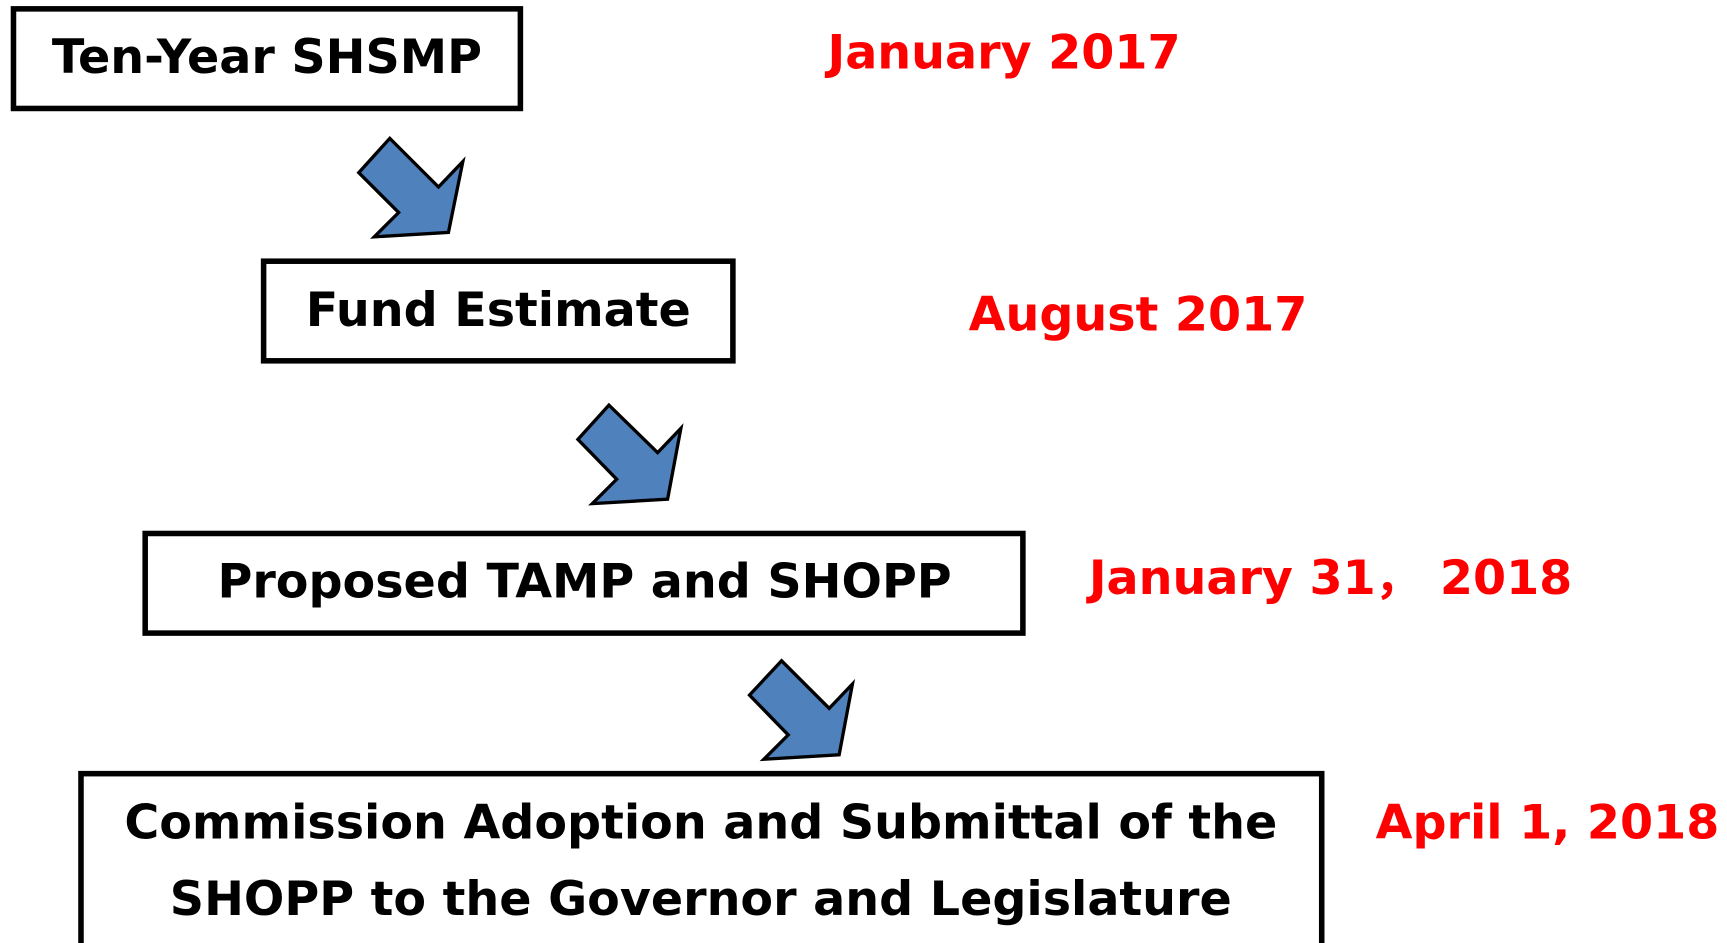 The height and width of the screenshot is (943, 1727). What do you see at coordinates (1548, 823) in the screenshot?
I see `step-date: April 1, 2018` at bounding box center [1548, 823].